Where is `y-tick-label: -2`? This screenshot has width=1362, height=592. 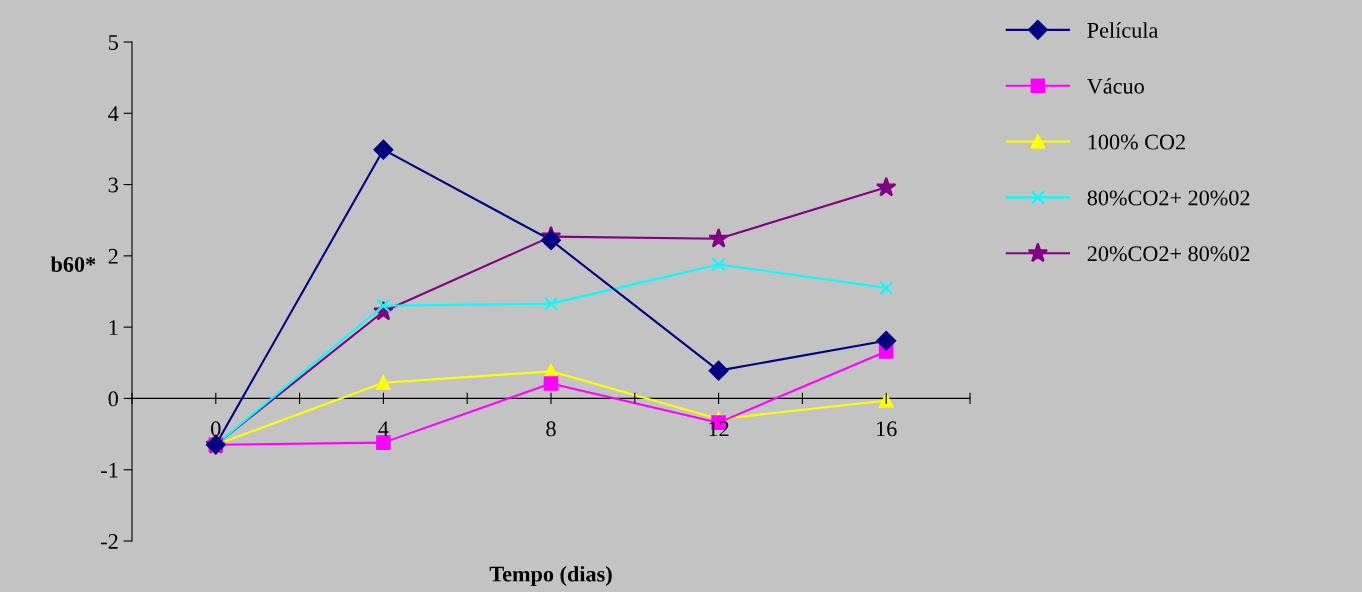
y-tick-label: -2 is located at coordinates (109, 541).